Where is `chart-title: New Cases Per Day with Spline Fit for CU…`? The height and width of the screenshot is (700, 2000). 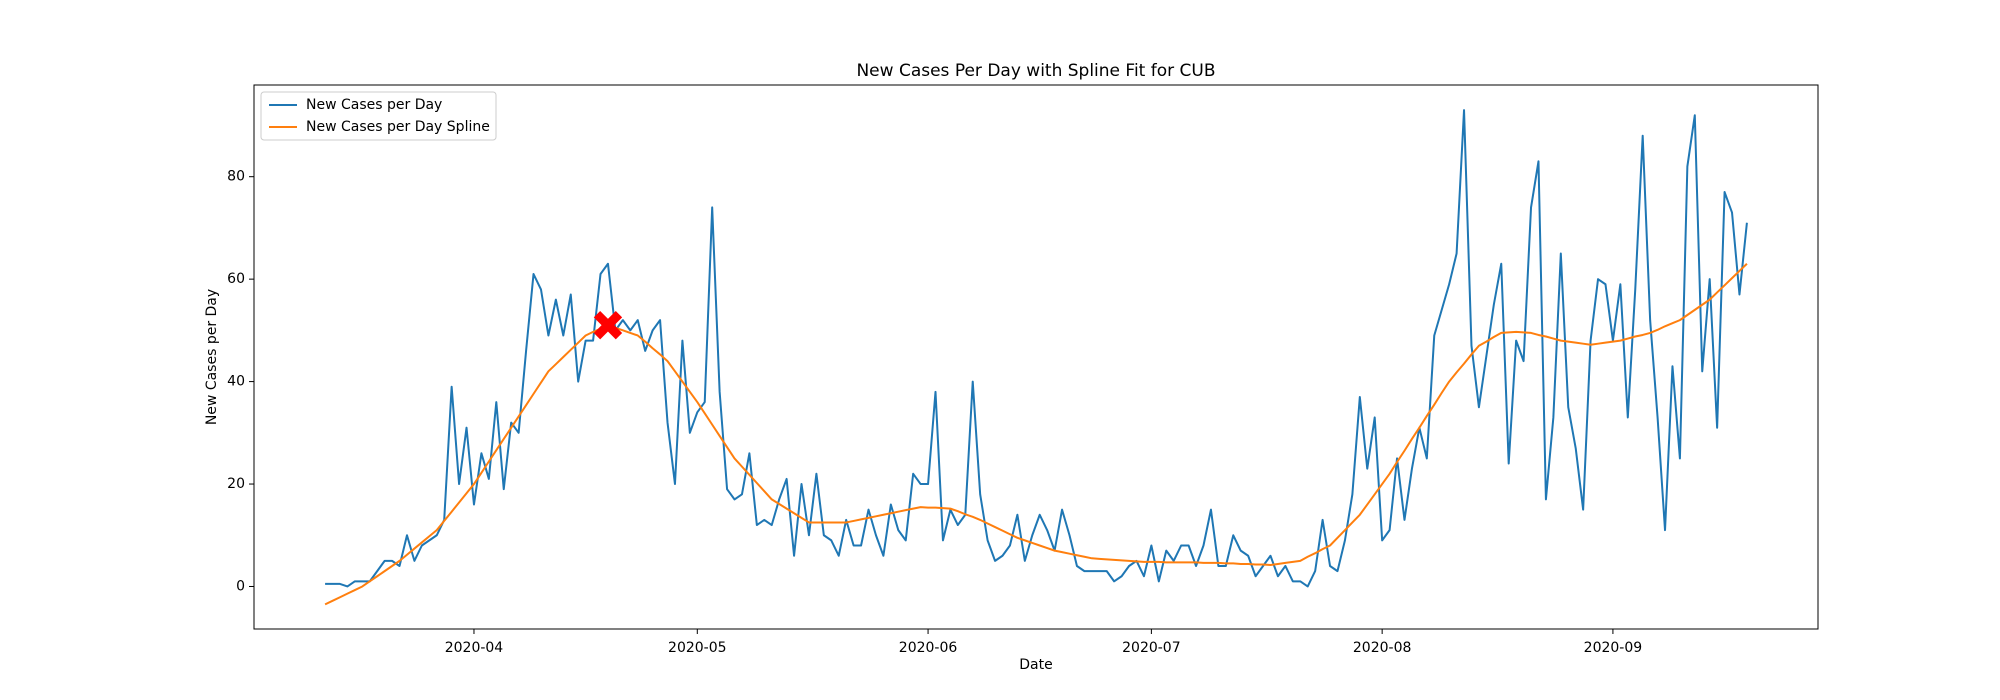 chart-title: New Cases Per Day with Spline Fit for CU… is located at coordinates (1035, 71).